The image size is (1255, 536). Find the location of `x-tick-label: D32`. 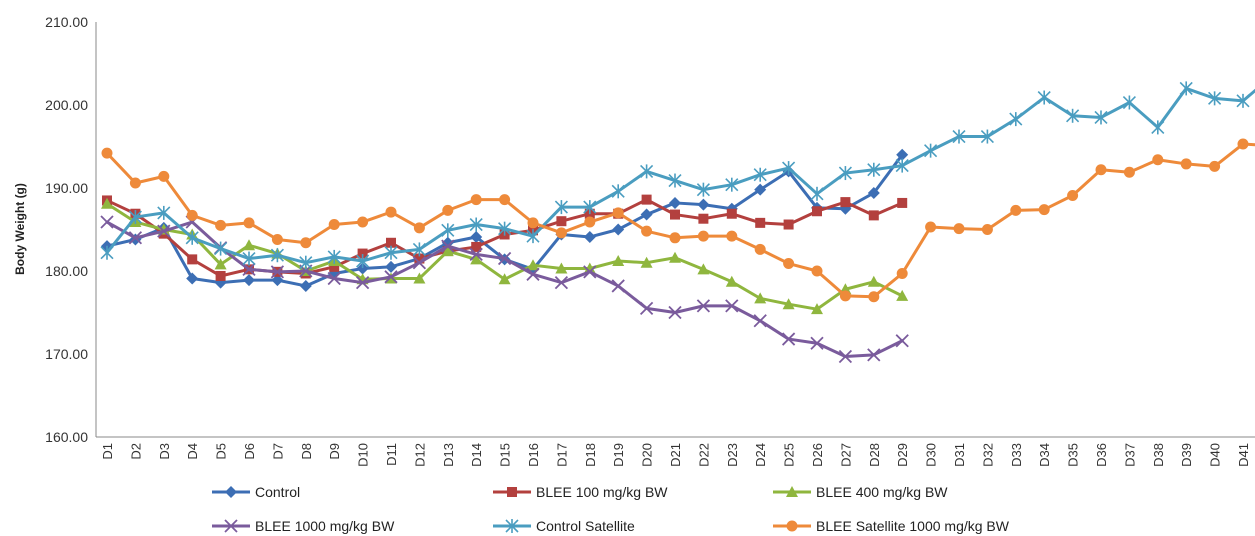

x-tick-label: D32 is located at coordinates (987, 455).